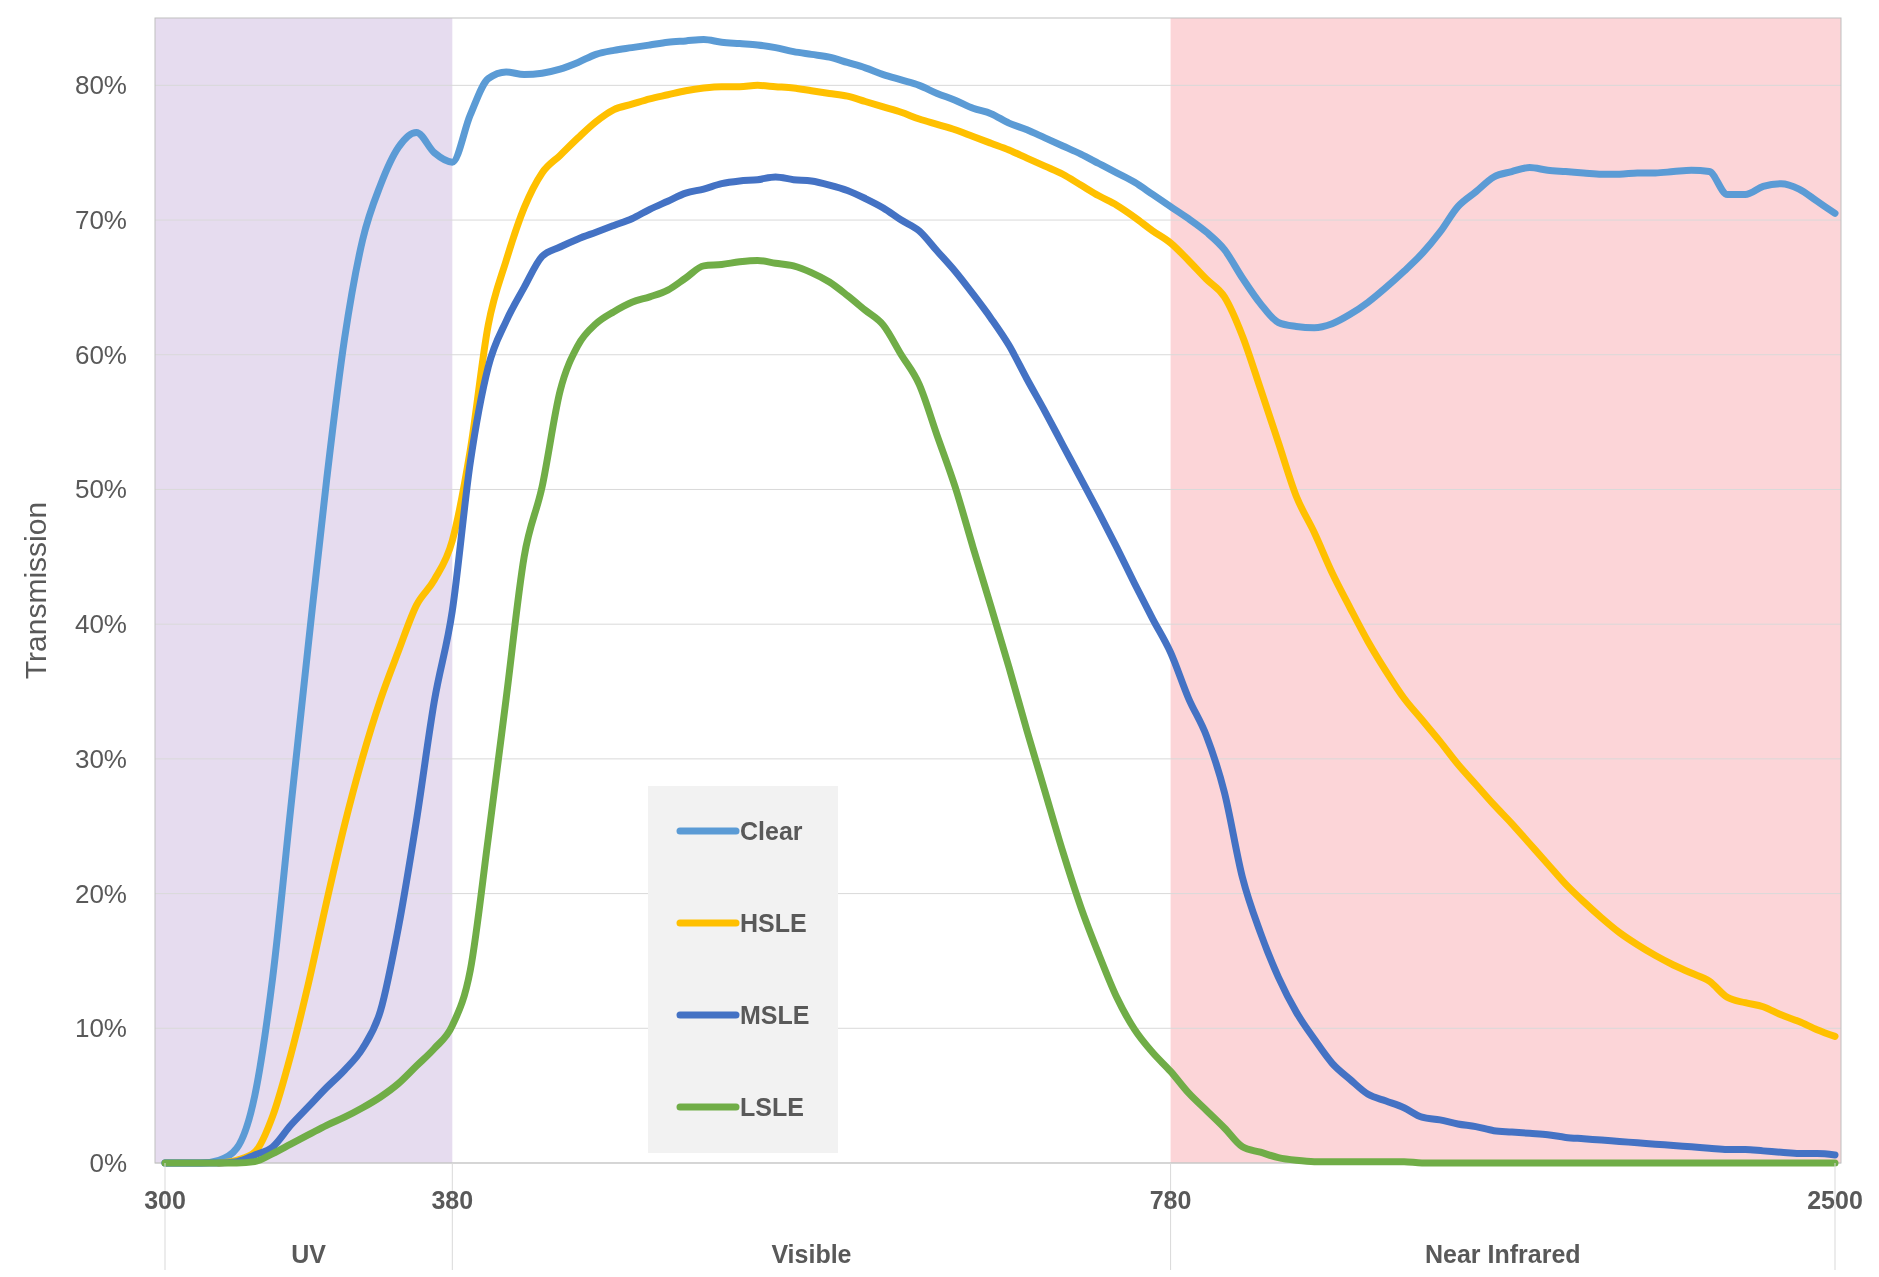  What do you see at coordinates (771, 831) in the screenshot?
I see `legend-label: Clear` at bounding box center [771, 831].